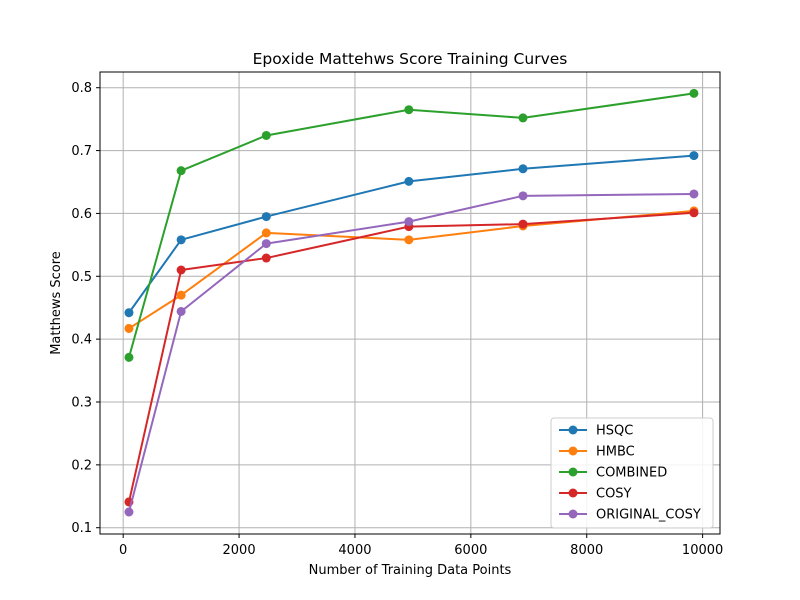 The width and height of the screenshot is (800, 600). What do you see at coordinates (411, 269) in the screenshot?
I see `series-line` at bounding box center [411, 269].